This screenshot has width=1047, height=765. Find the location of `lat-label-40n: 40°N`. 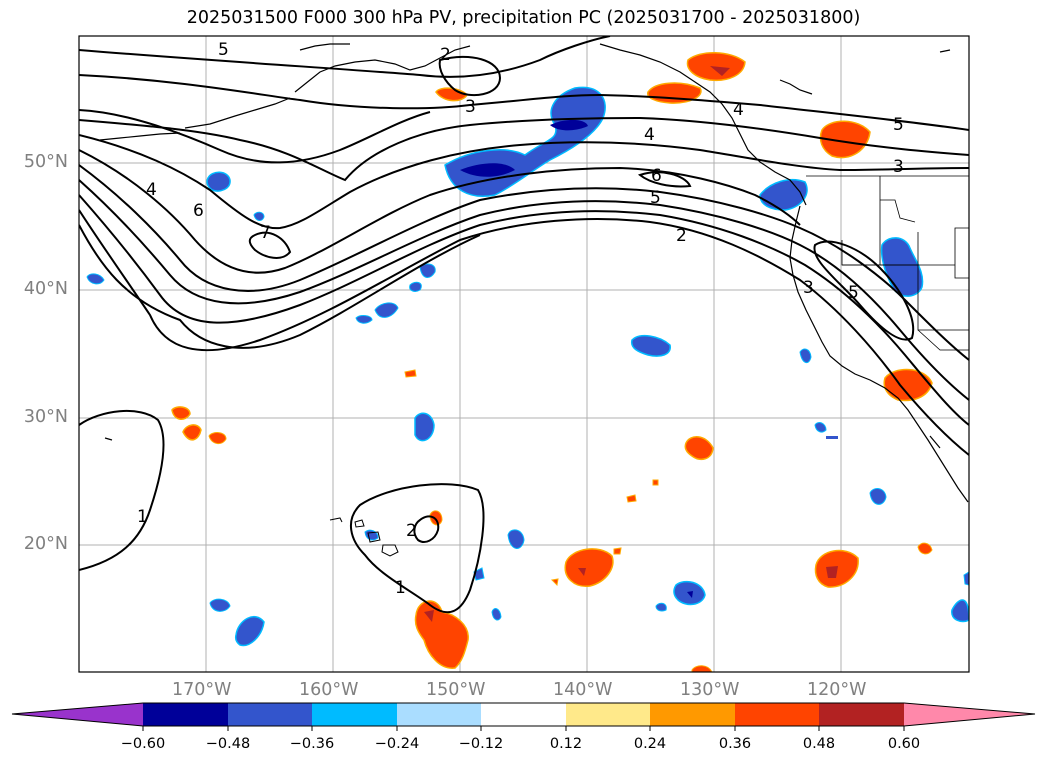

lat-label-40n: 40°N is located at coordinates (45, 289).